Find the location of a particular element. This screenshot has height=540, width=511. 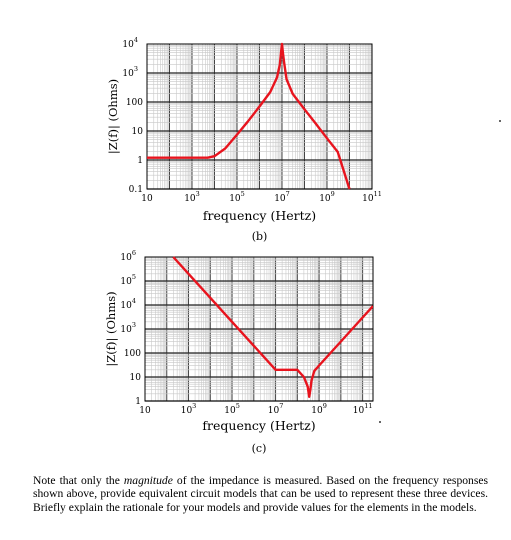

chart-caption: (b) is located at coordinates (260, 236).